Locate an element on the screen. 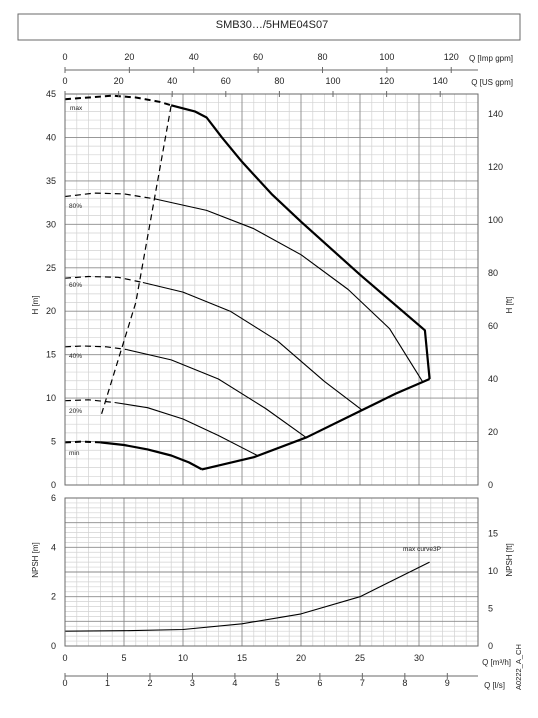  npsh-right-tick-label: 5 is located at coordinates (490, 608).